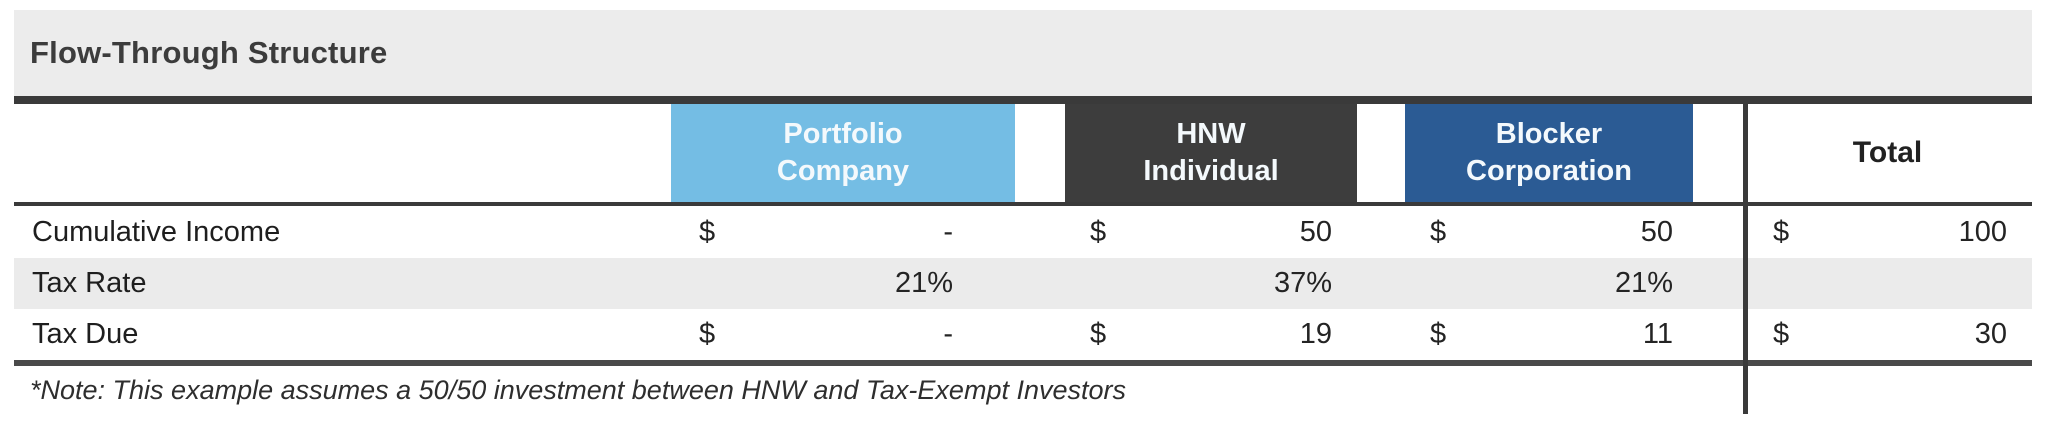 Image resolution: width=2048 pixels, height=427 pixels. Describe the element at coordinates (1982, 231) in the screenshot. I see `cell-value: 100` at that location.